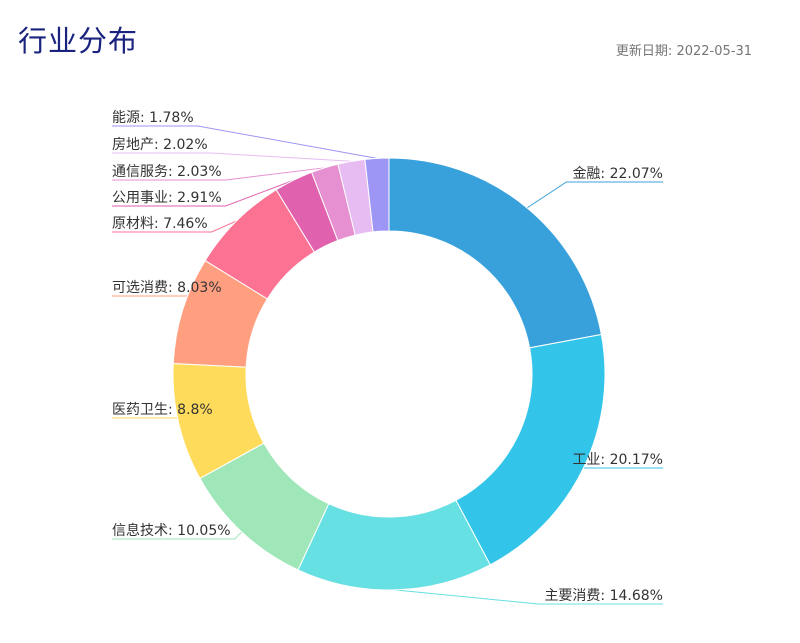  What do you see at coordinates (714, 51) in the screenshot?
I see `update-date-value: 2022-05-31` at bounding box center [714, 51].